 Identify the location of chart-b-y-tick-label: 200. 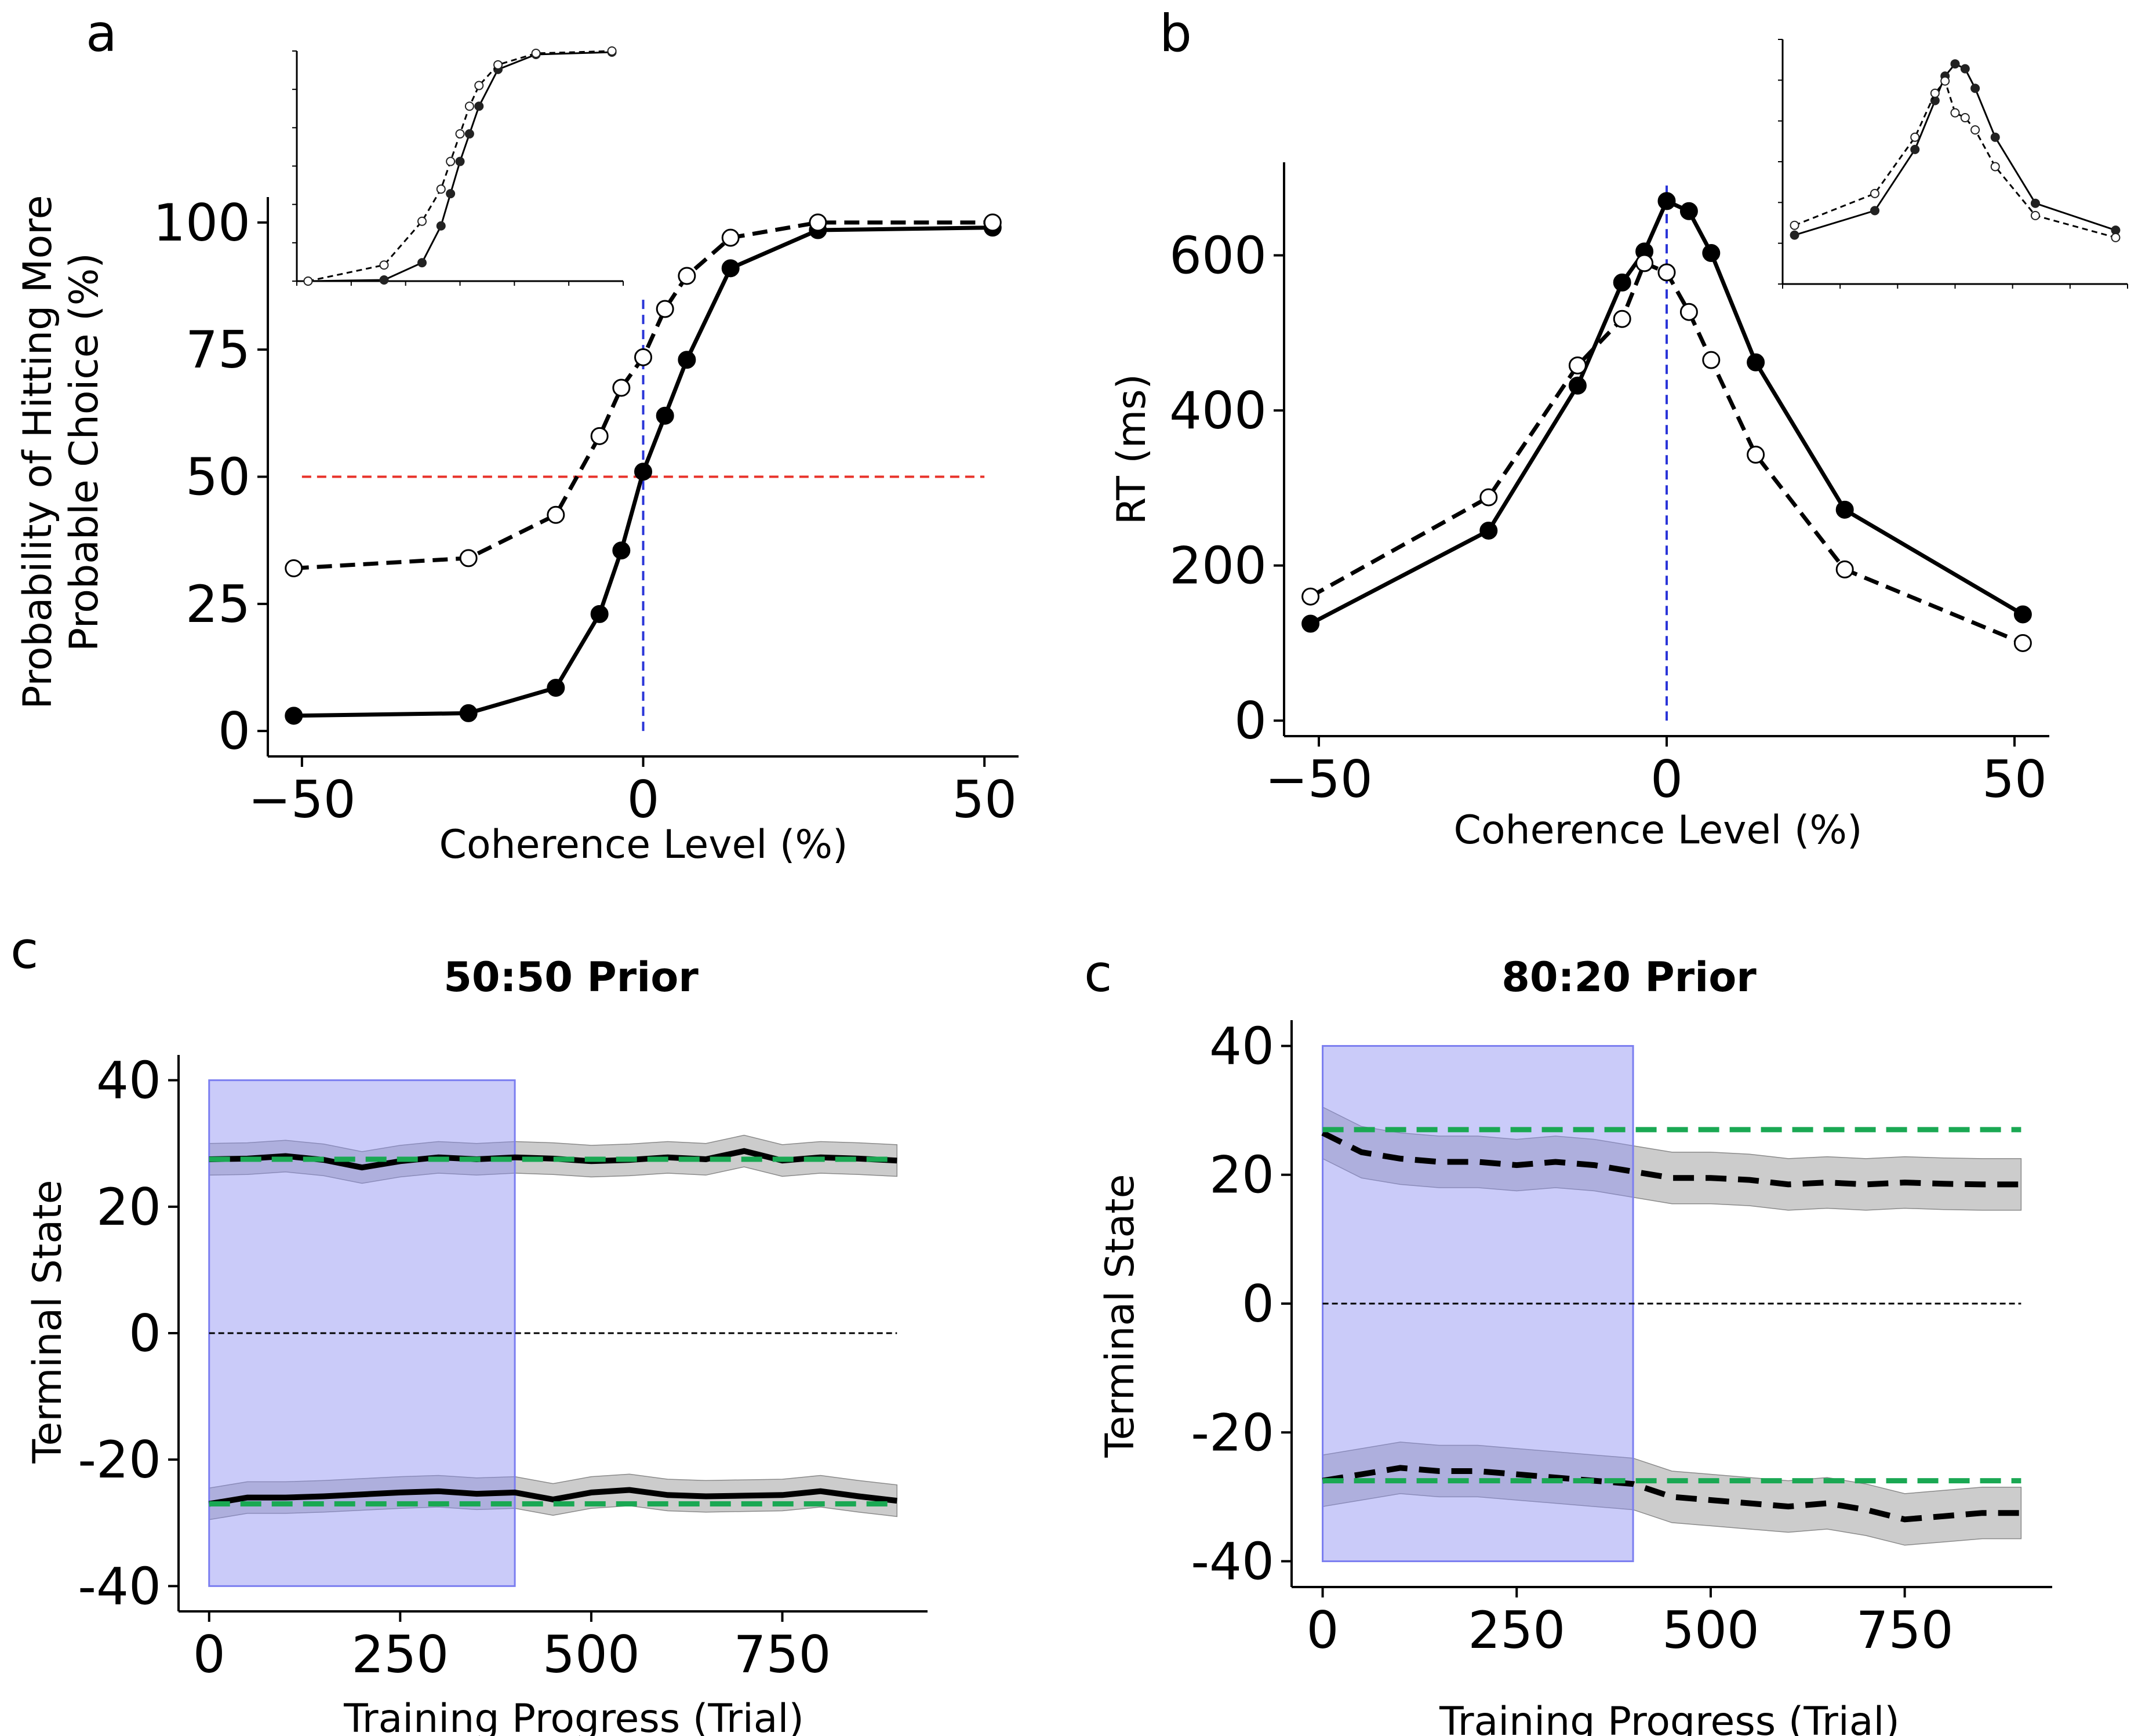
(1218, 566).